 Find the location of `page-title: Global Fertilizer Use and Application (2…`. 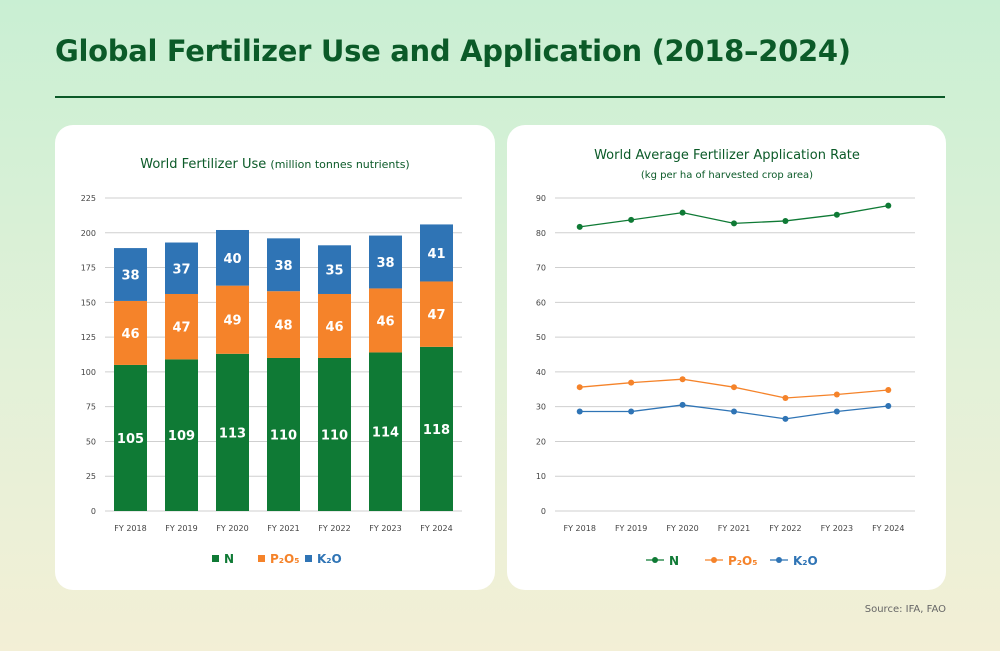

page-title: Global Fertilizer Use and Application (2… is located at coordinates (453, 51).